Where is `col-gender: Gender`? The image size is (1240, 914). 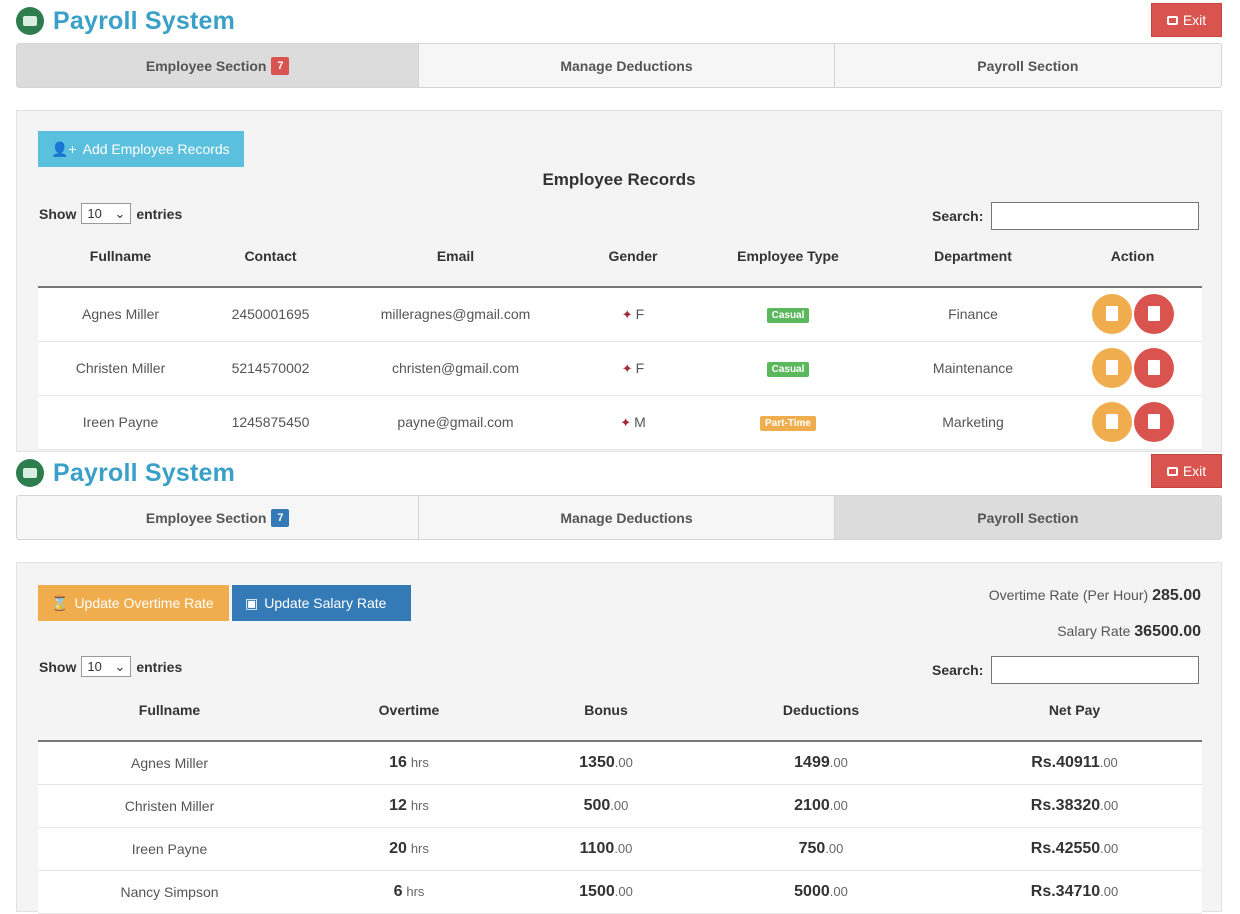
col-gender: Gender is located at coordinates (633, 256).